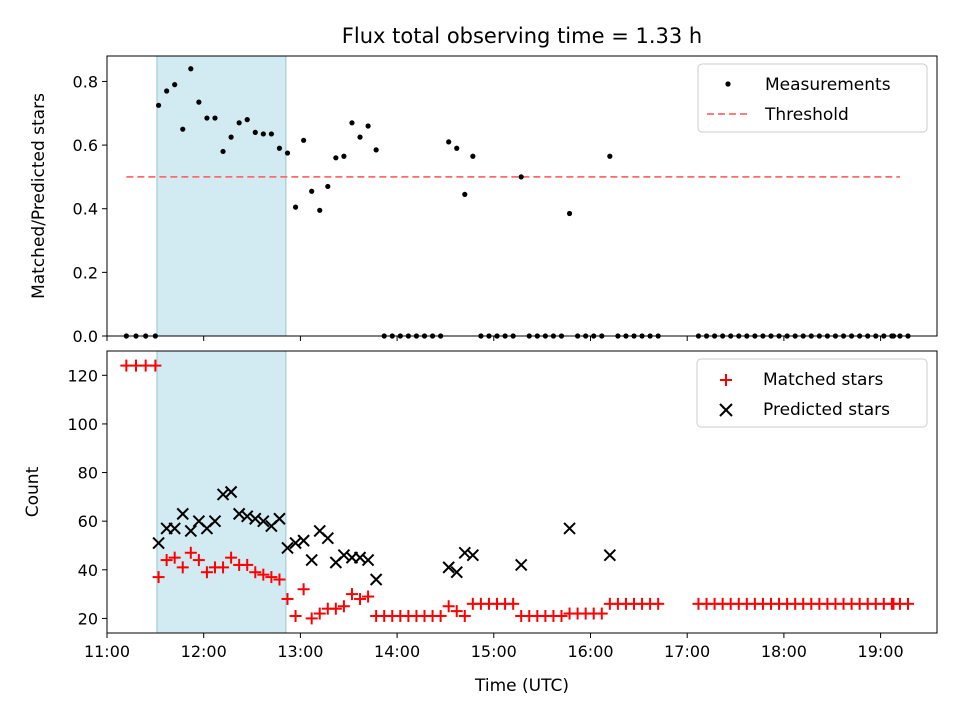 The width and height of the screenshot is (960, 720). Describe the element at coordinates (85, 81) in the screenshot. I see `top-y-tick-label: 0.8` at that location.